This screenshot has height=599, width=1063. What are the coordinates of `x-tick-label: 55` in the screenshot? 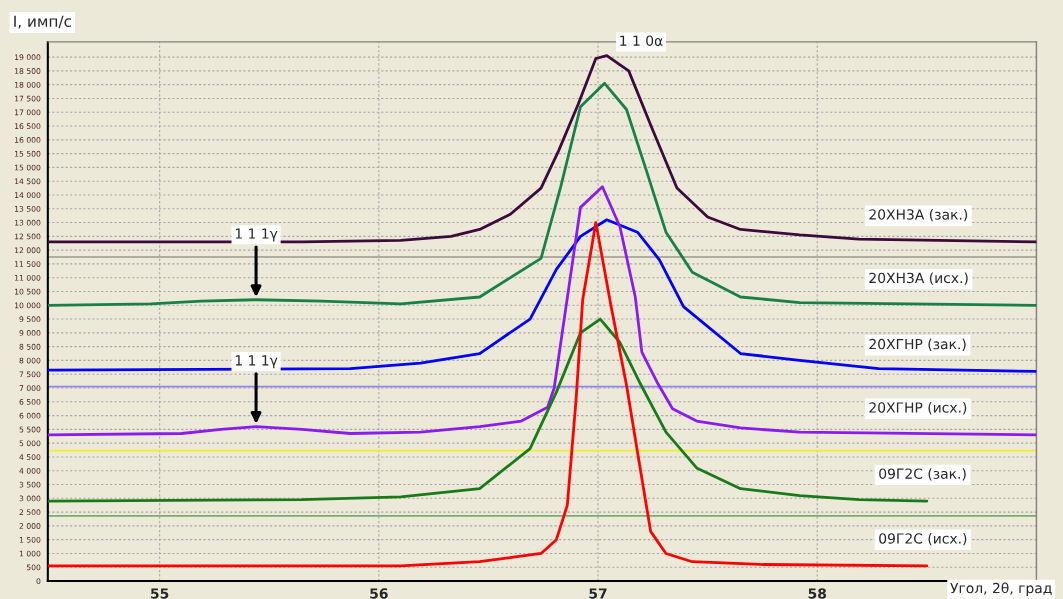 It's located at (160, 593).